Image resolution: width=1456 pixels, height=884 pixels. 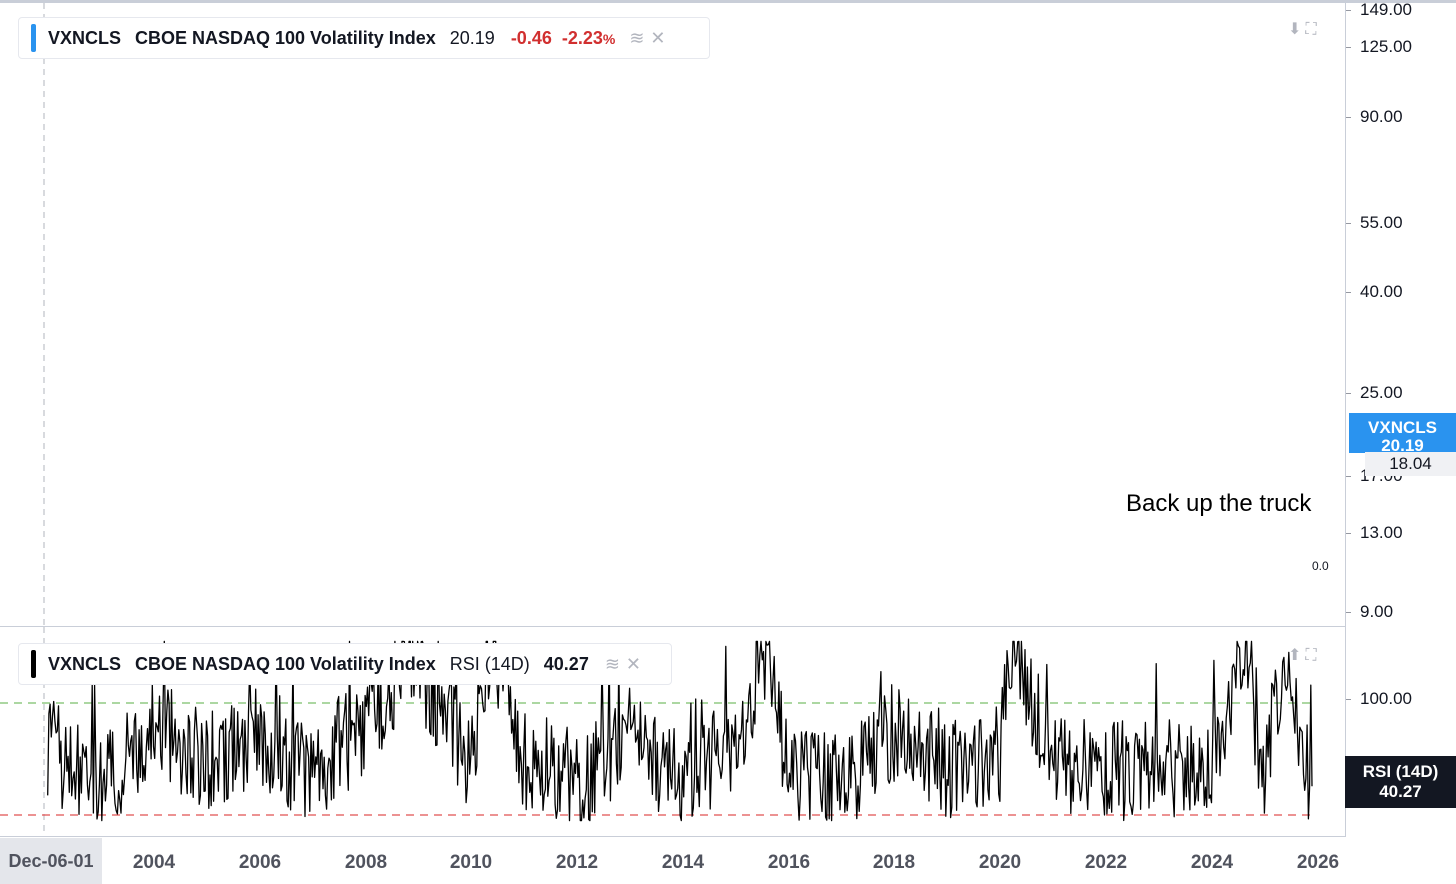 I want to click on rsi-legend-name: CBOE NASDAQ 100 Volatility Index, so click(x=285, y=663).